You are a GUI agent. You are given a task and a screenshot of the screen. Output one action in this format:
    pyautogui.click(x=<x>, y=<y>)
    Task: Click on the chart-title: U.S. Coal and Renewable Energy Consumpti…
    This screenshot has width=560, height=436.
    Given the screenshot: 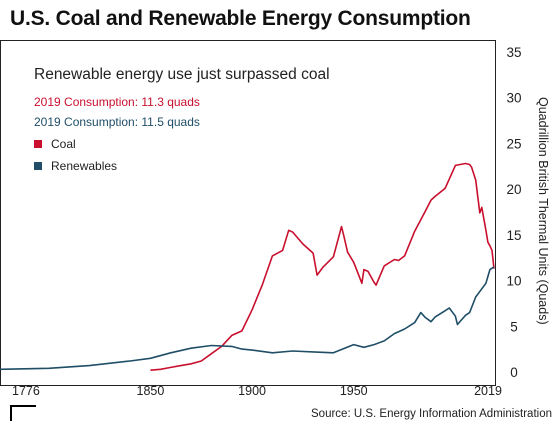 What is the action you would take?
    pyautogui.click(x=240, y=18)
    